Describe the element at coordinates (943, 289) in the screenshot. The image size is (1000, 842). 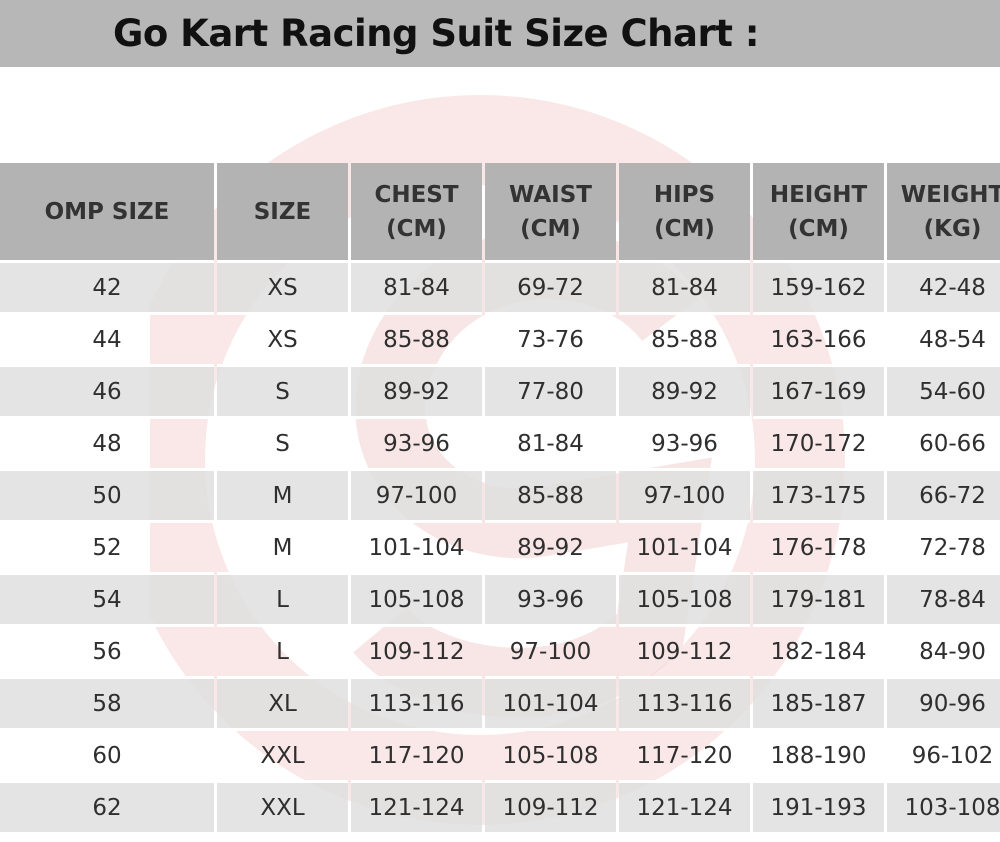
I see `table-cell: 42-48` at that location.